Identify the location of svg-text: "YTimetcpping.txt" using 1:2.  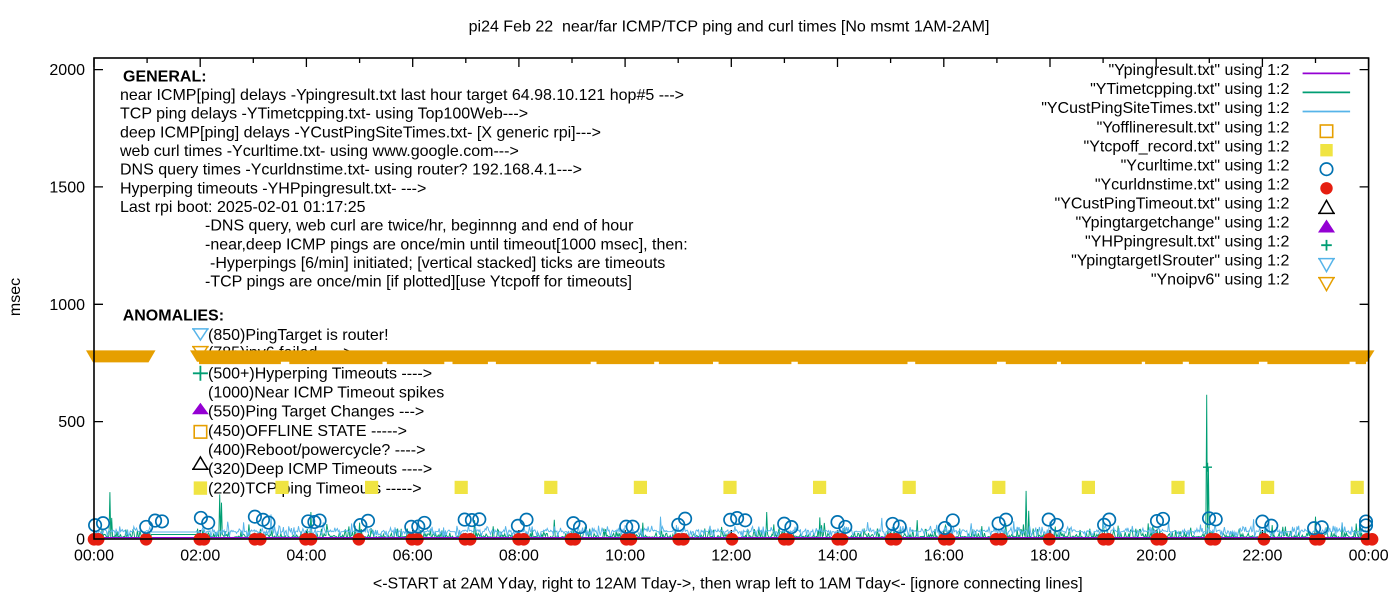
(1189, 89).